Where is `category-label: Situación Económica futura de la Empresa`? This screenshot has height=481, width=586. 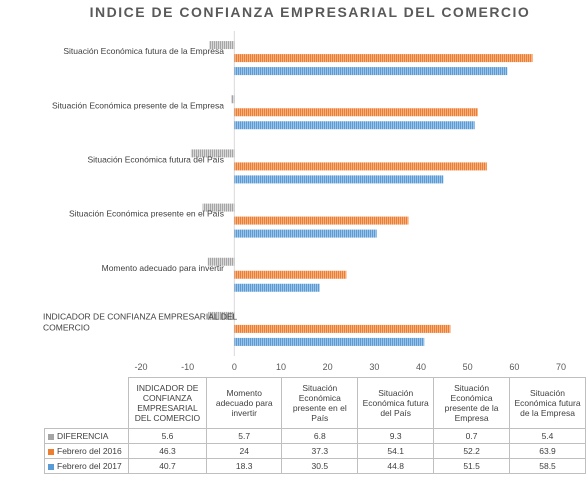 category-label: Situación Económica futura de la Empresa is located at coordinates (143, 51).